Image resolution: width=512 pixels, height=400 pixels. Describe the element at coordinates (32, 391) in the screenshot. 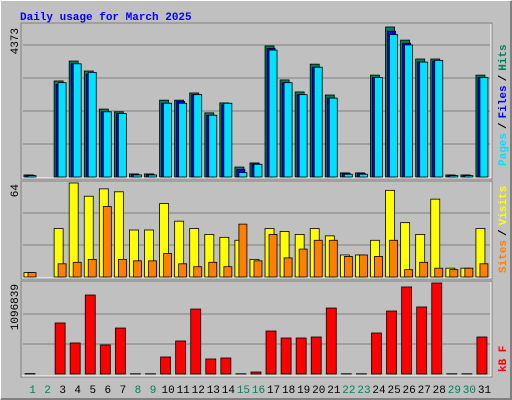

I see `x-tick-label: 1` at that location.